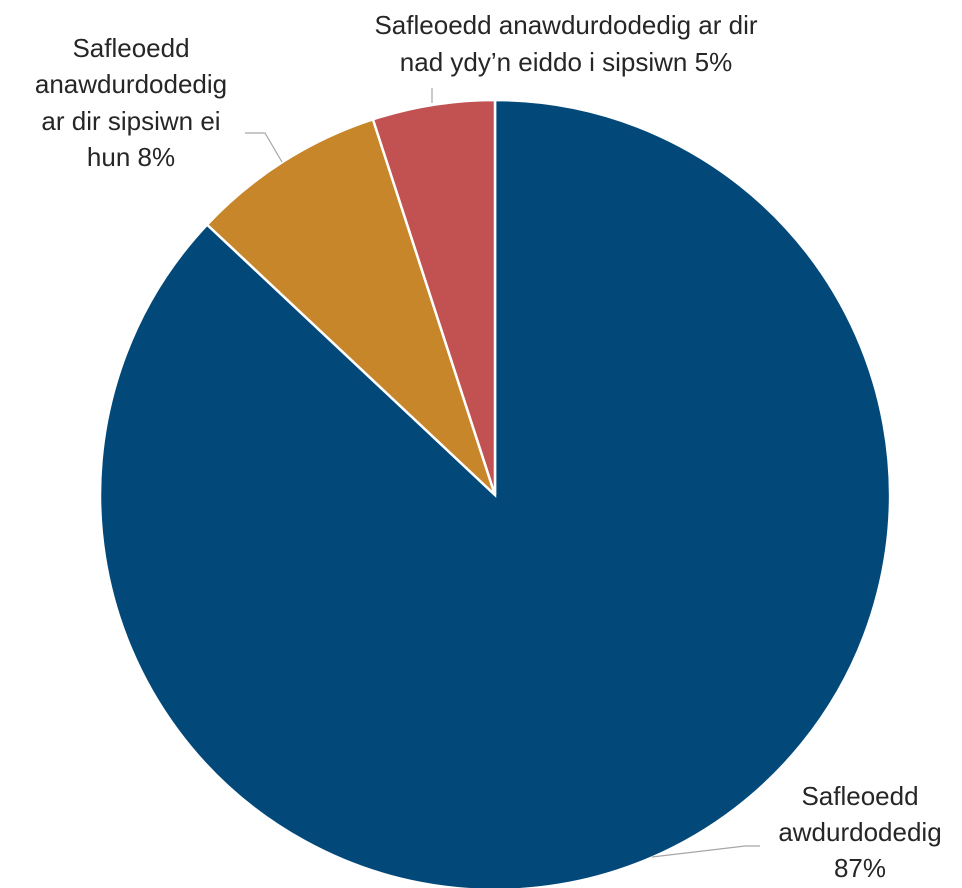 The image size is (962, 888). Describe the element at coordinates (264, 147) in the screenshot. I see `leader-line-unauth-own-land` at that location.